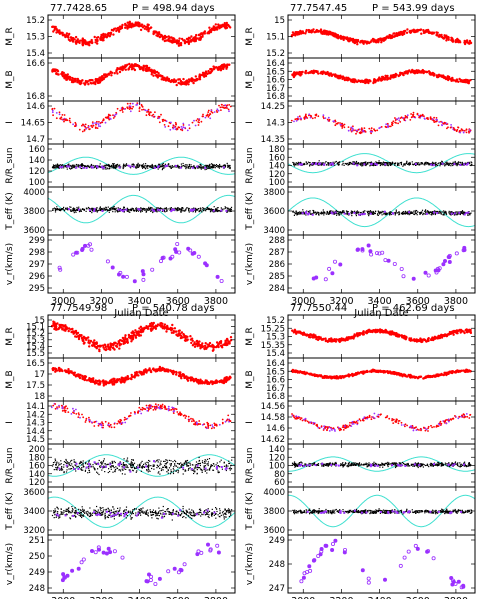  What do you see at coordinates (273, 140) in the screenshot?
I see `y-tick-label: 14.35` at bounding box center [273, 140].